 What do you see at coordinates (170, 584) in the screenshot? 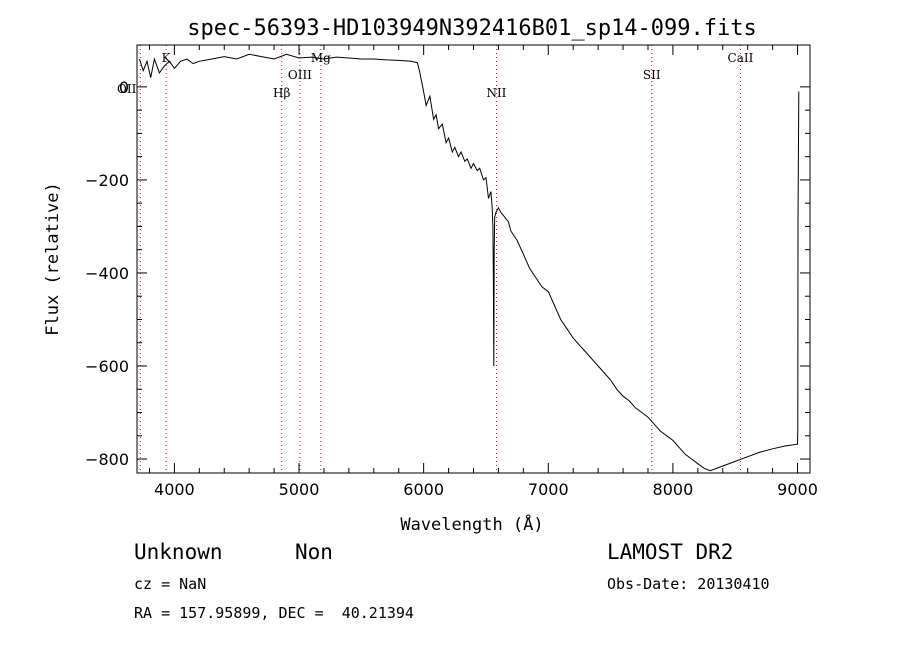
I see `redshift-cz: cz = NaN` at bounding box center [170, 584].